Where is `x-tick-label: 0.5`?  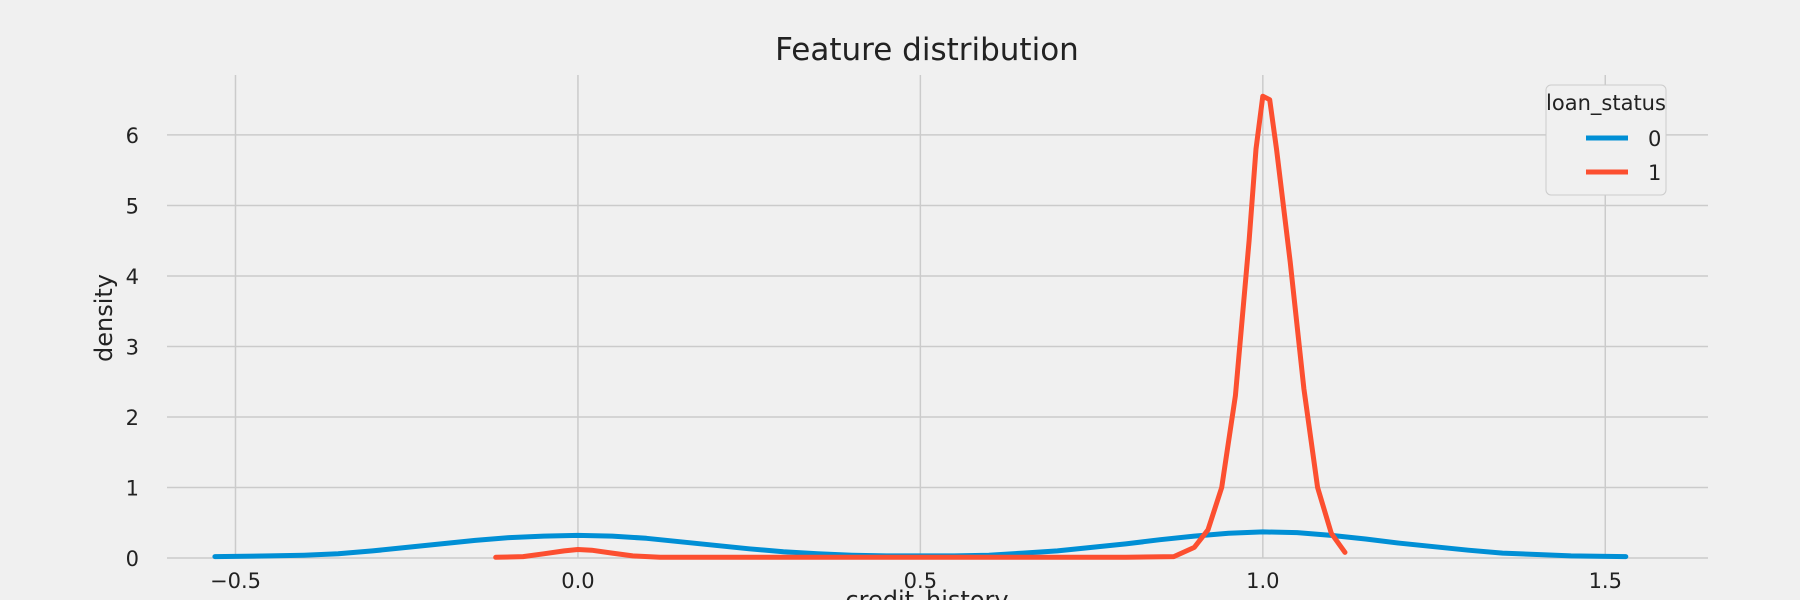
x-tick-label: 0.5 is located at coordinates (920, 581).